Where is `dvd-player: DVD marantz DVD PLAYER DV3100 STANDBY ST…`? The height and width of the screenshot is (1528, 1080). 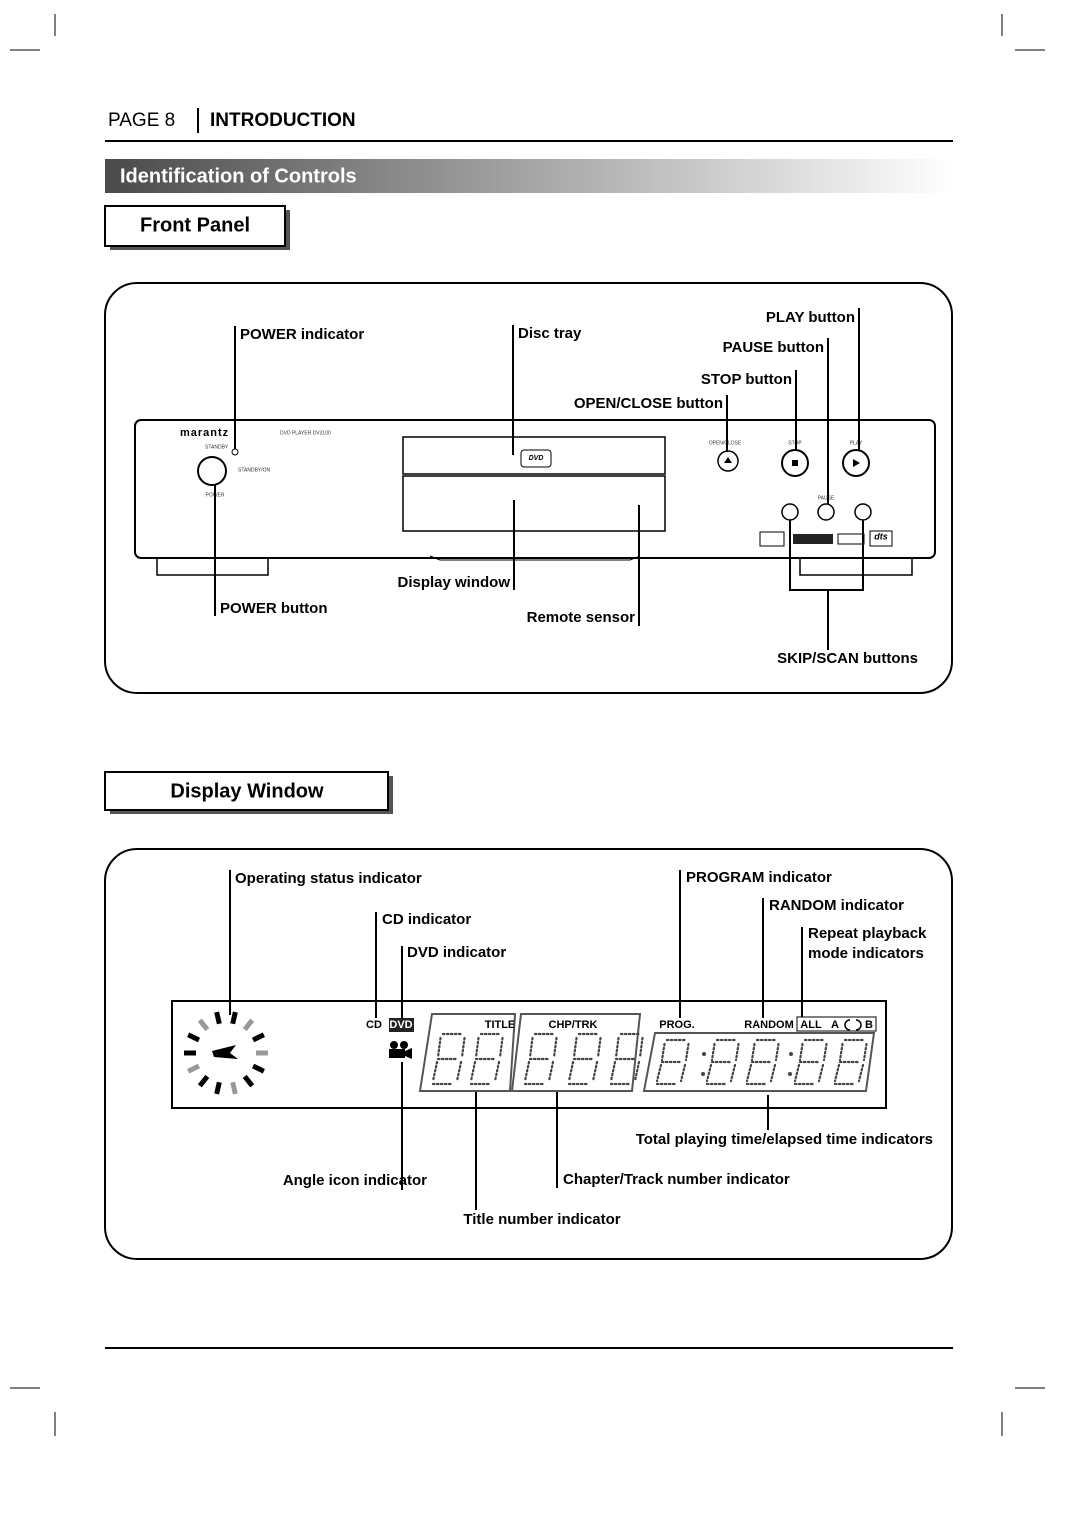
dvd-player: DVD marantz DVD PLAYER DV3100 STANDBY ST… is located at coordinates (535, 497).